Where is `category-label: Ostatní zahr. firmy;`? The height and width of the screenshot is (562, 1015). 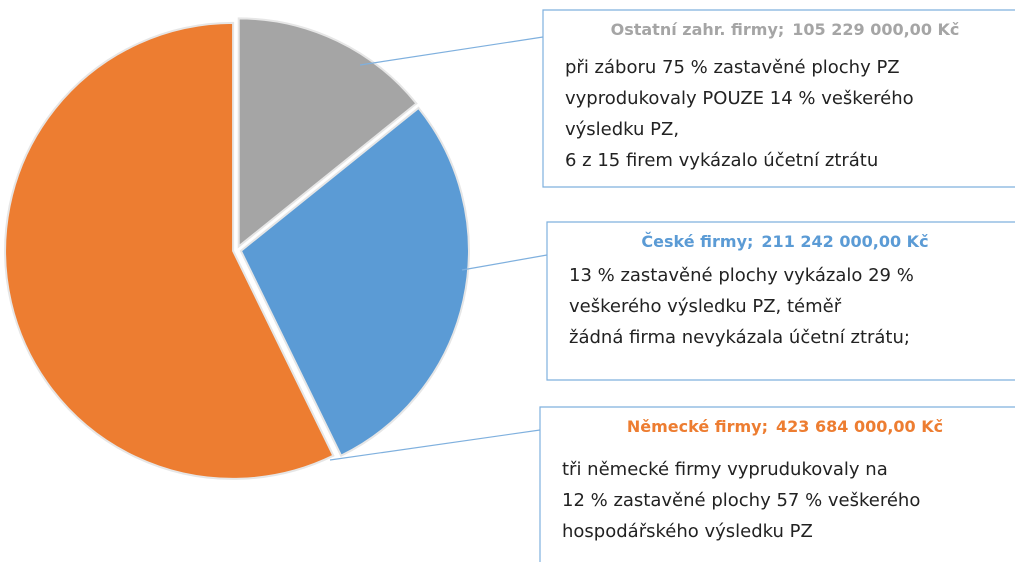
category-label: Ostatní zahr. firmy; is located at coordinates (698, 29).